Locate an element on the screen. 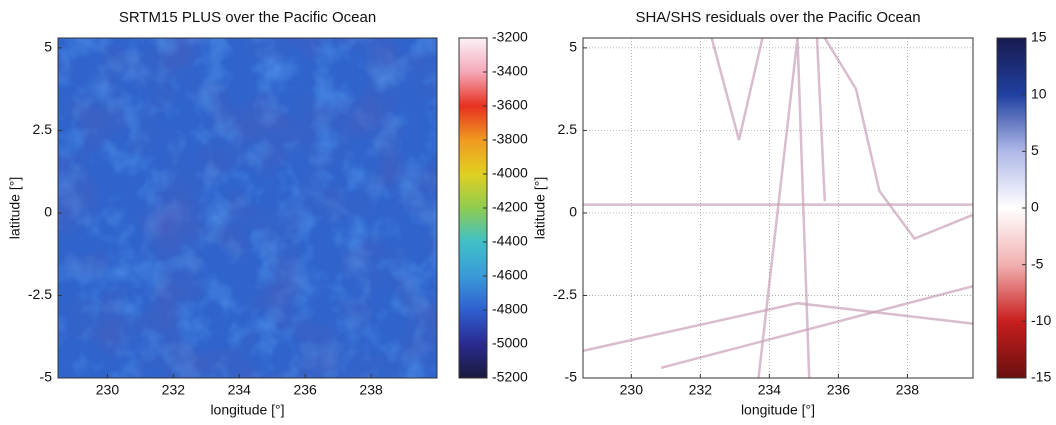 The image size is (1056, 425). colorbar-tick-label: -5 is located at coordinates (1037, 263).